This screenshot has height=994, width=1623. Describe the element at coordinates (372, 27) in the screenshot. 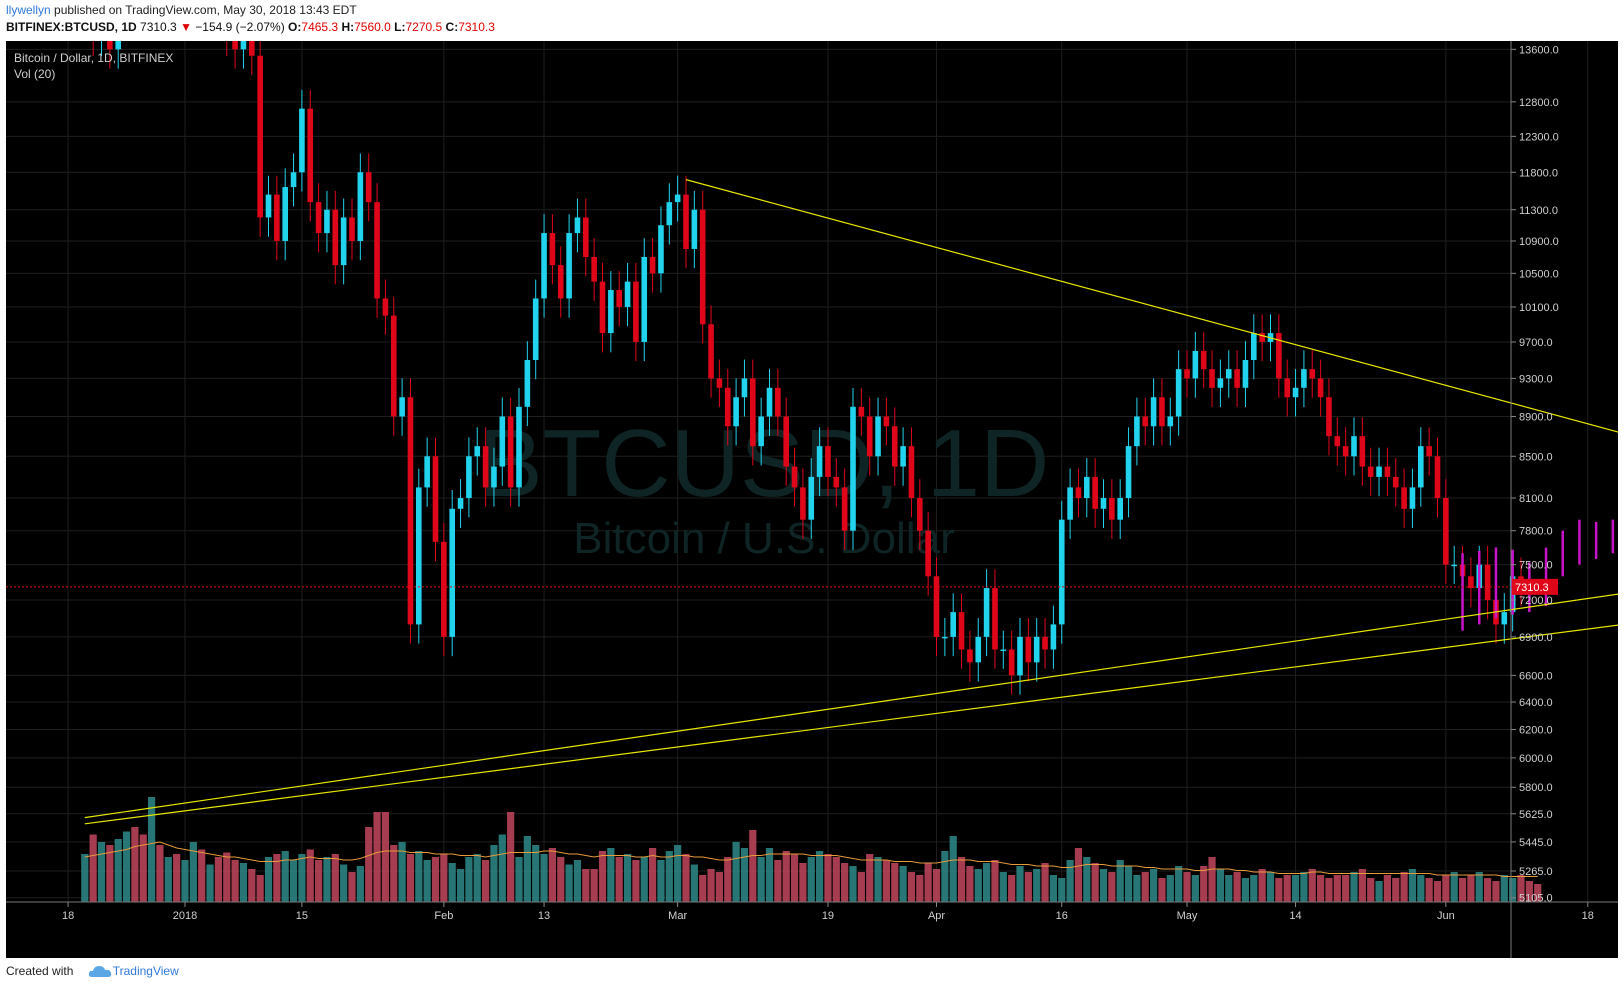

I see `high-value: 7560.0` at that location.